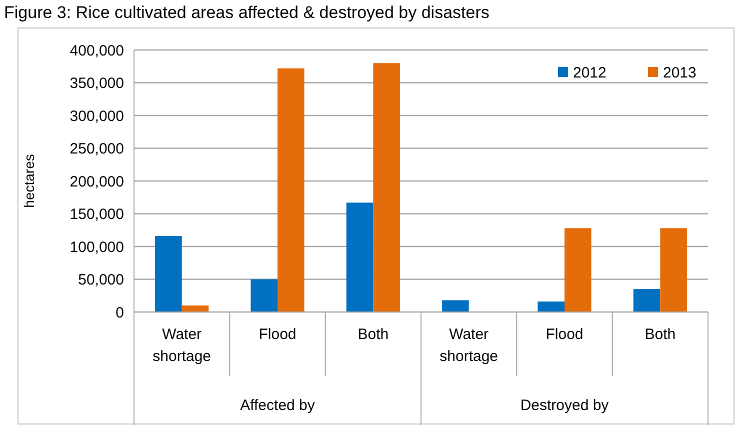  I want to click on legend-label: 2013, so click(679, 73).